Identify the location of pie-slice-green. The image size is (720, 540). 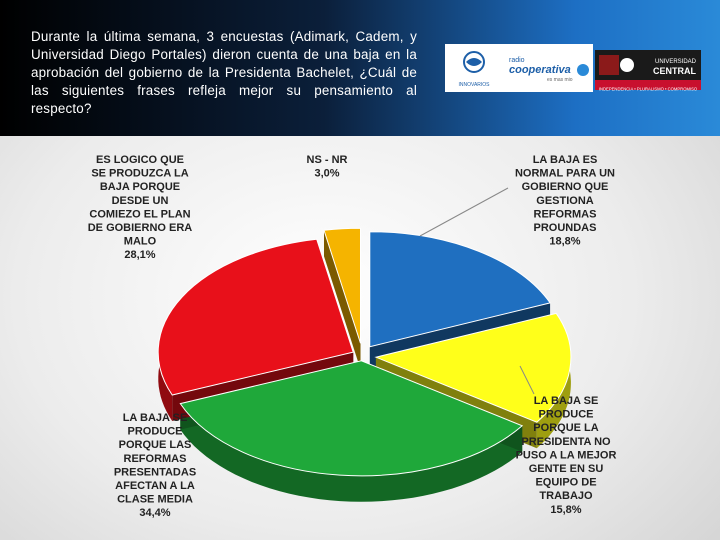
(351, 418).